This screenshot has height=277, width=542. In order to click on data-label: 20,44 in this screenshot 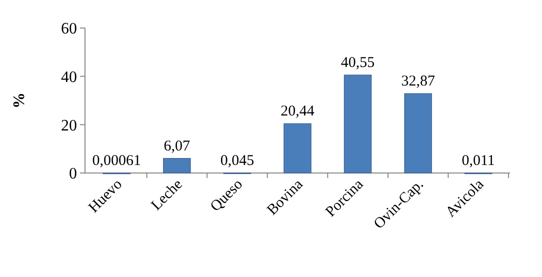, I will do `click(297, 112)`.